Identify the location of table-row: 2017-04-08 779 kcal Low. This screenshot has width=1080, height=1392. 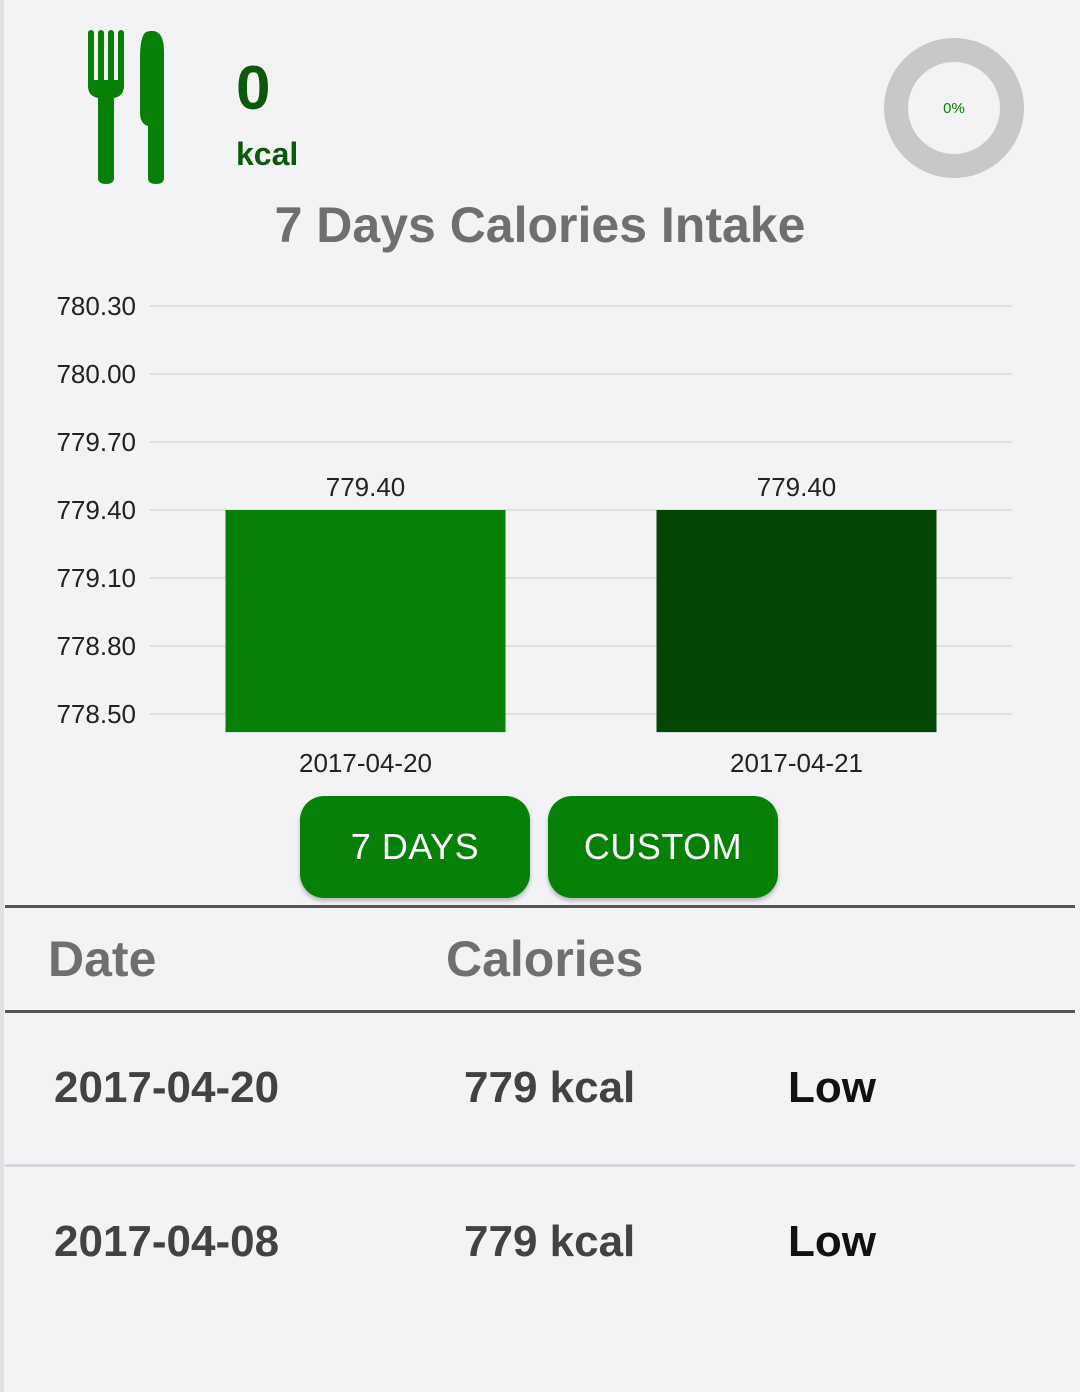
(540, 1242).